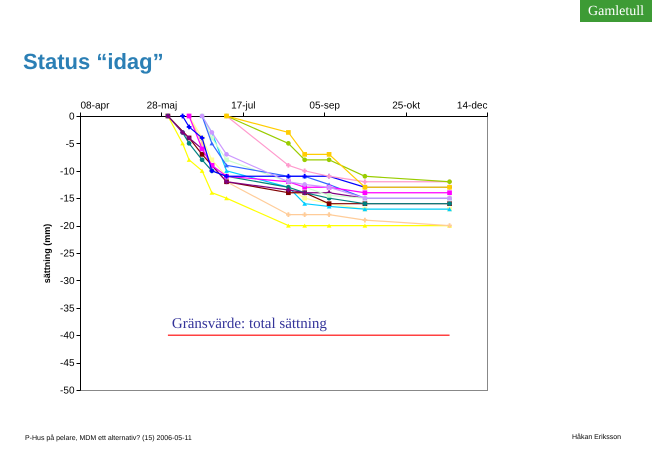 This screenshot has height=454, width=652. What do you see at coordinates (616, 11) in the screenshot?
I see `text: Gamletull` at bounding box center [616, 11].